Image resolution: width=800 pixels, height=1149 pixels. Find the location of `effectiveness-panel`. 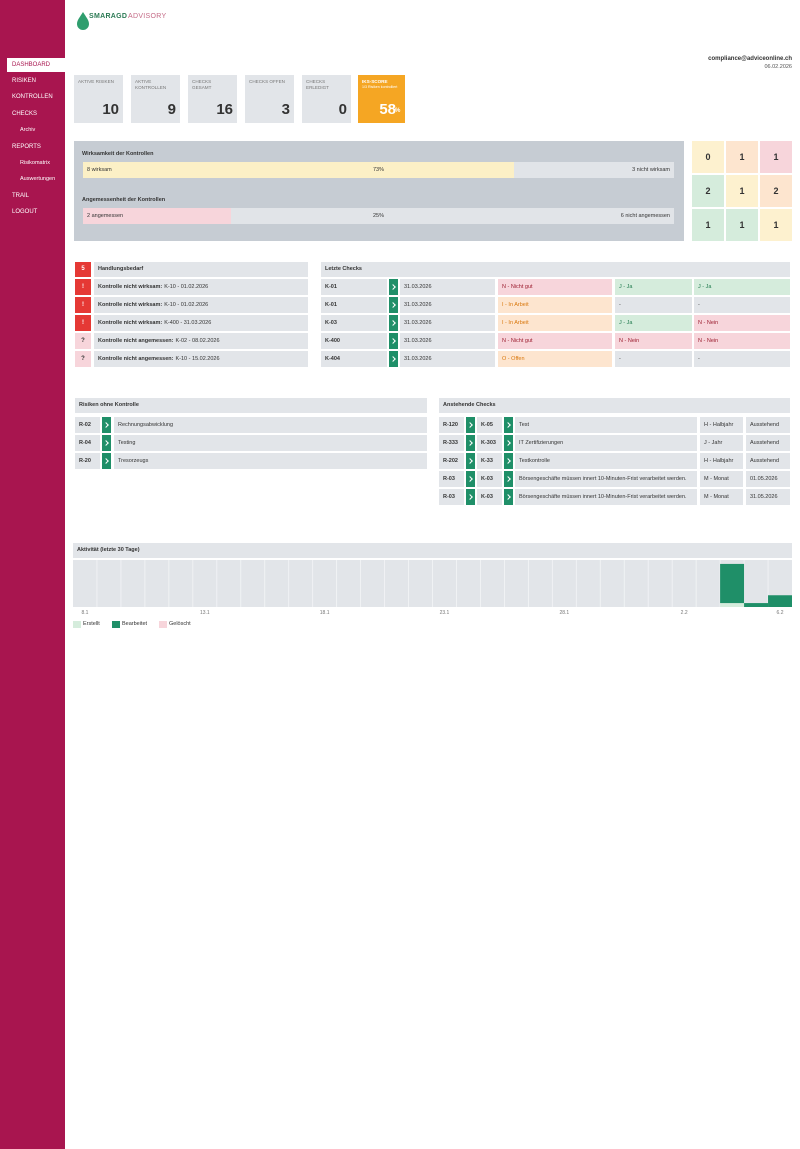

effectiveness-panel is located at coordinates (379, 191).